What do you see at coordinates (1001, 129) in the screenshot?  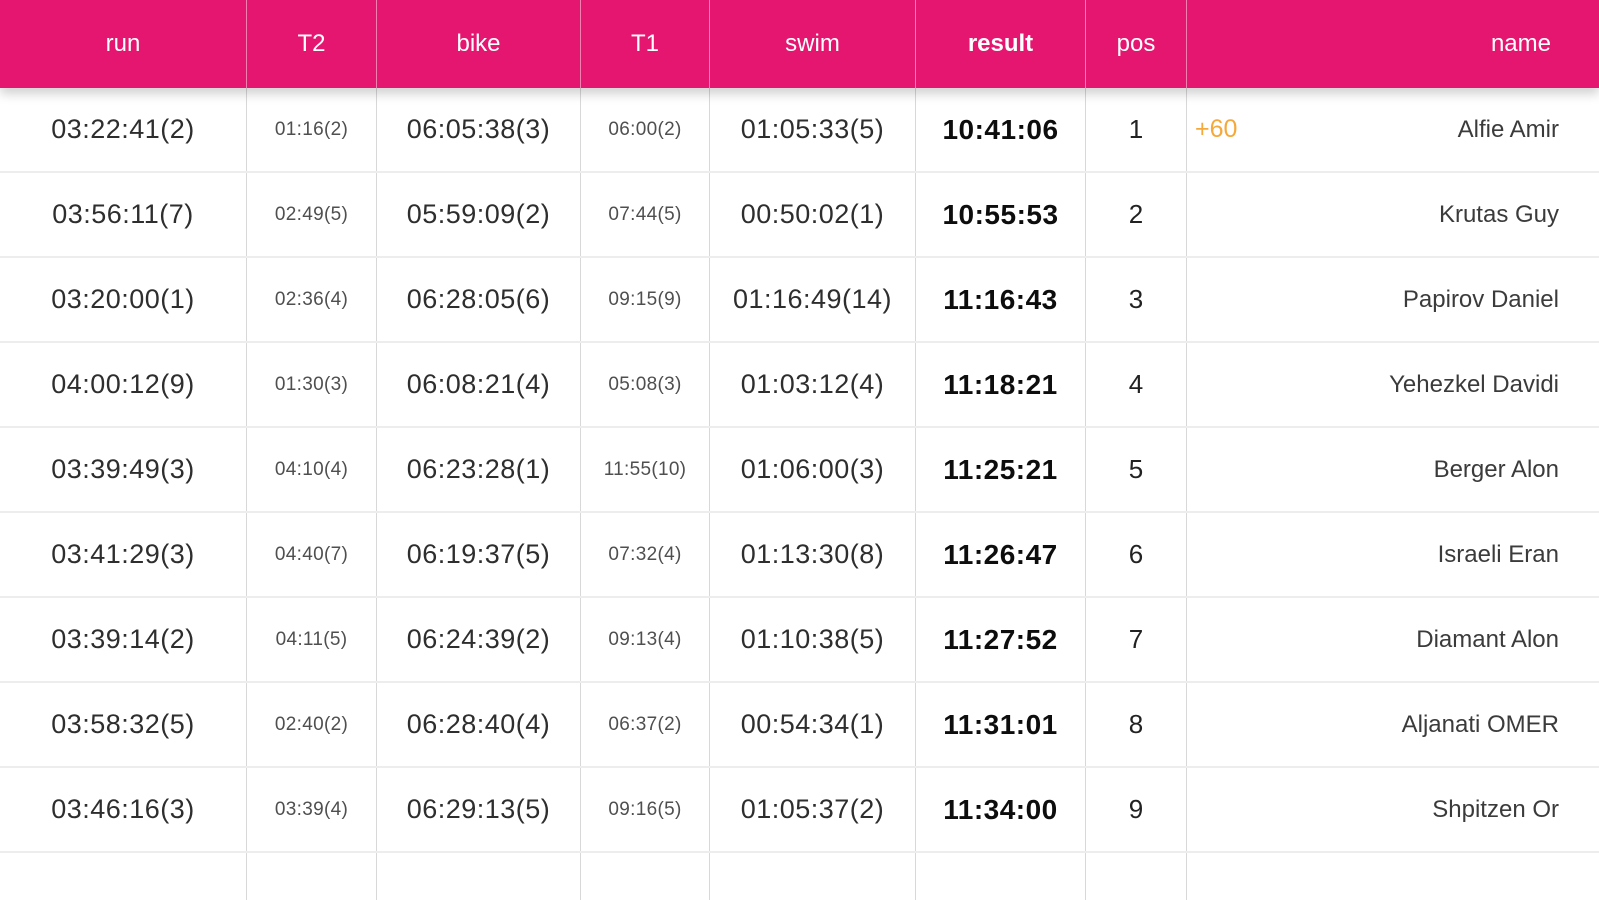 I see `result-cell: 10:41:06` at bounding box center [1001, 129].